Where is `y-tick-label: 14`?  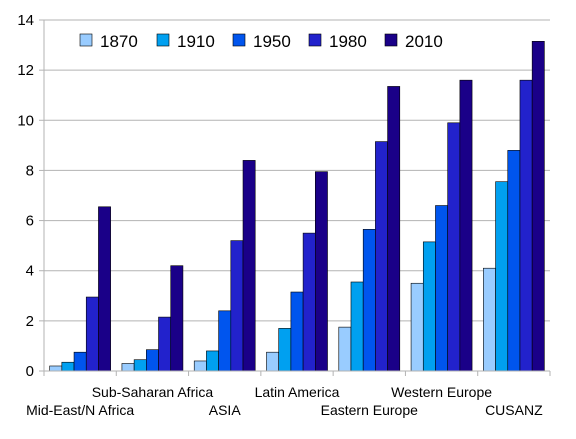
y-tick-label: 14 is located at coordinates (25, 20).